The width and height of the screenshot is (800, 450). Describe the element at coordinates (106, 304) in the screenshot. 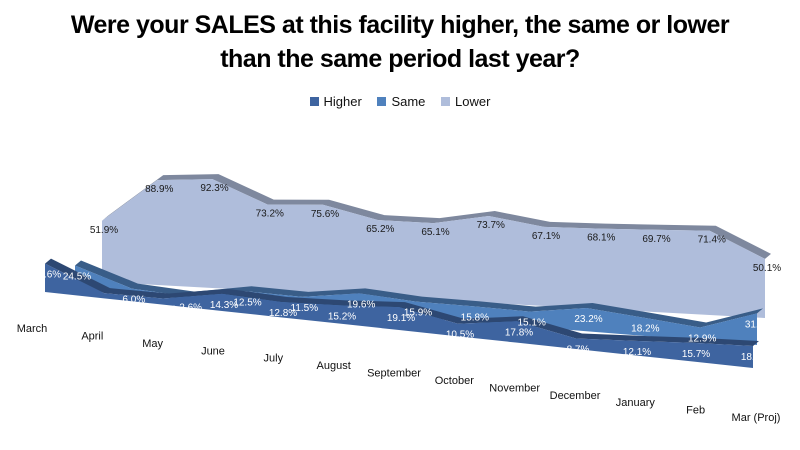

I see `data-label-higher-1: 4.3%` at that location.